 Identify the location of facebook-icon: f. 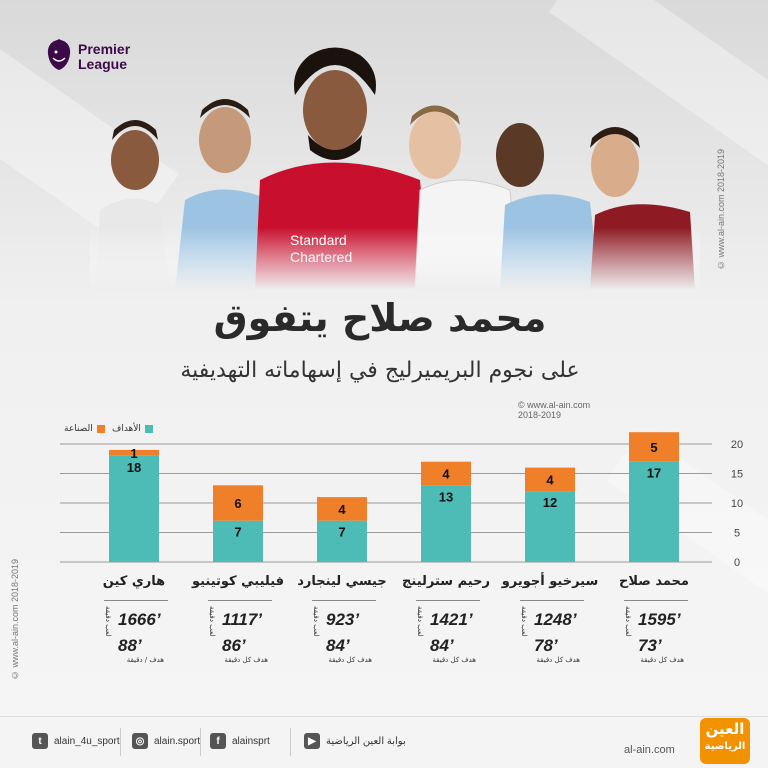
(218, 741).